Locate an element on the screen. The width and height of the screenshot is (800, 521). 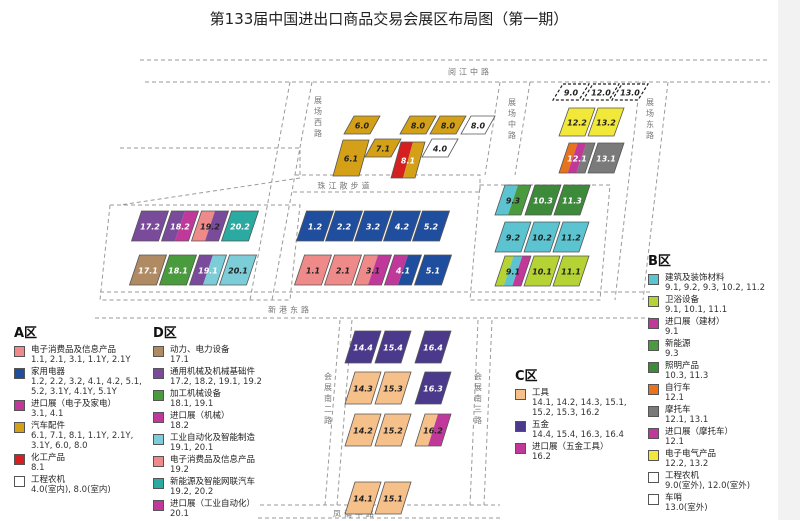
legend-item: 五金 14.4, 15.4, 16.3, 16.4 is located at coordinates (580, 430).